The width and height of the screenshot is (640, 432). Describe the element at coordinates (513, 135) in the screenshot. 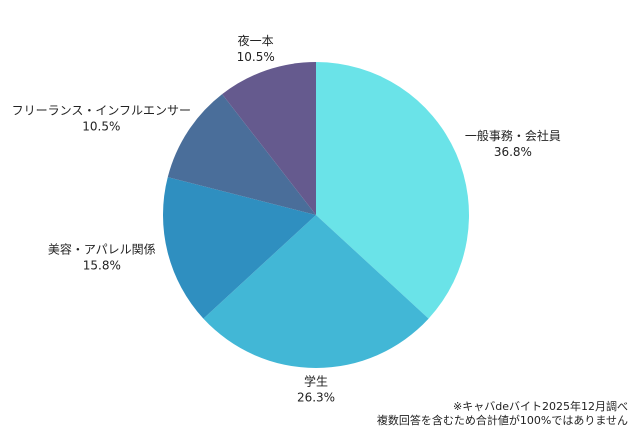

I see `slice-label: 一般事務・会社員` at that location.